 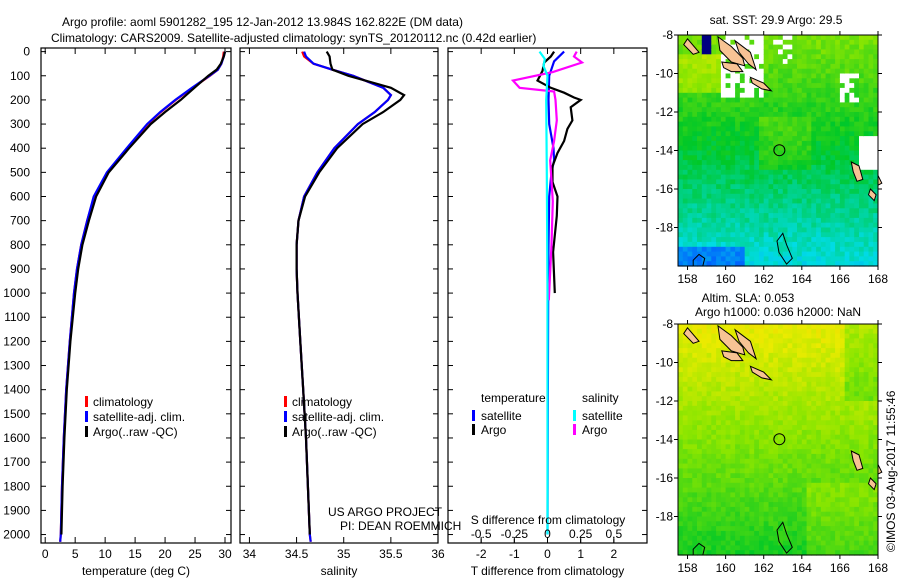 What do you see at coordinates (726, 568) in the screenshot?
I see `lon-tick-label: 160` at bounding box center [726, 568].